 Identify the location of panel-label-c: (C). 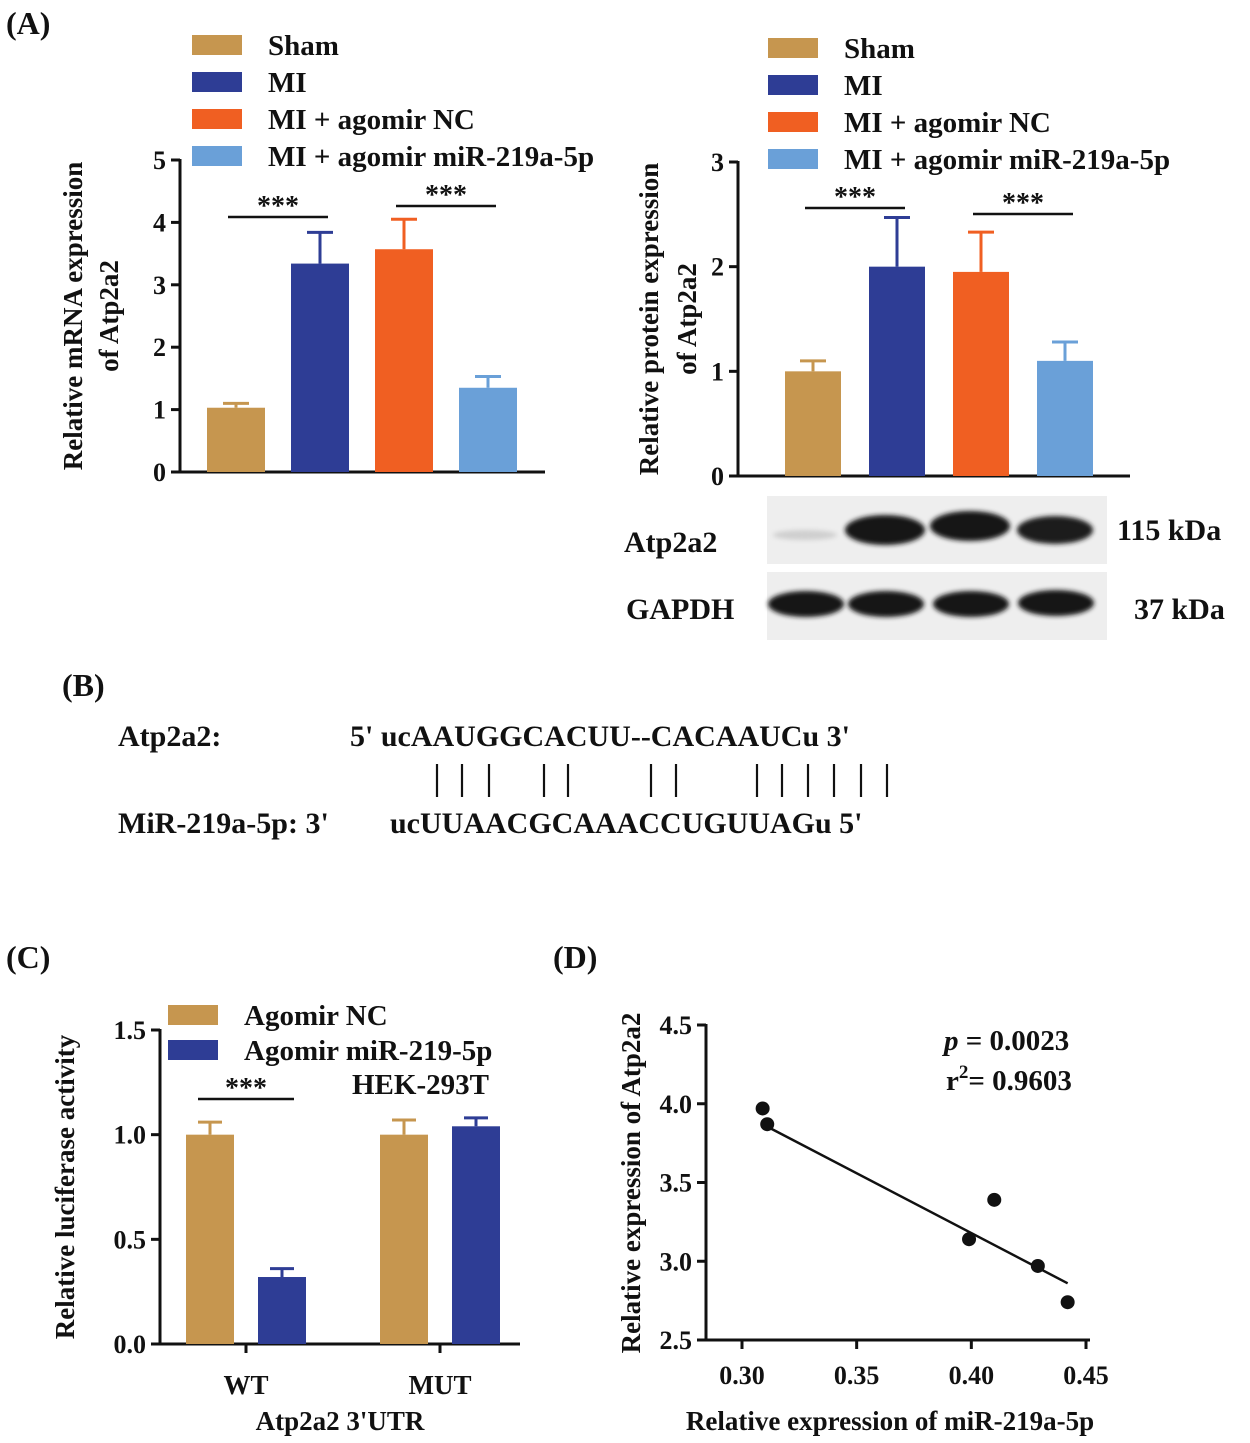
(28, 957).